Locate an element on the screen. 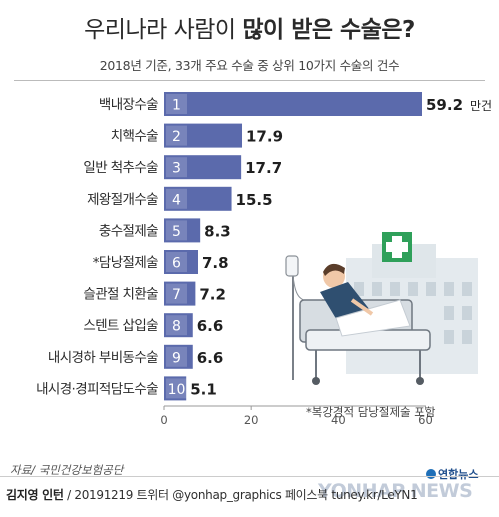 The height and width of the screenshot is (517, 499). category-label: 제왕절개수술 is located at coordinates (122, 200).